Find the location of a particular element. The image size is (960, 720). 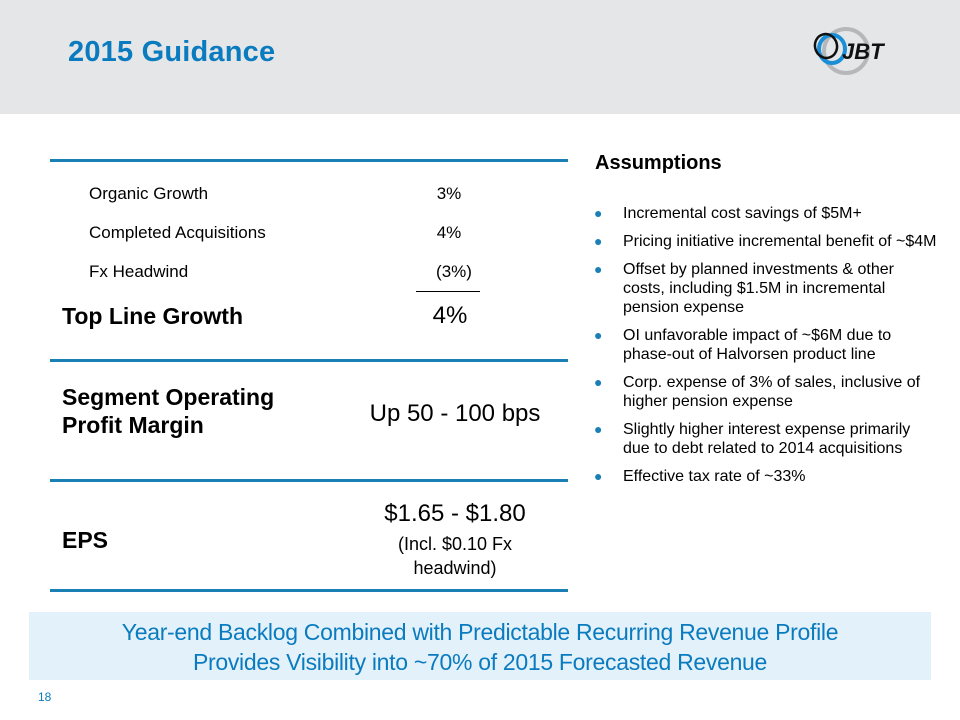

page-number: 18 is located at coordinates (45, 697).